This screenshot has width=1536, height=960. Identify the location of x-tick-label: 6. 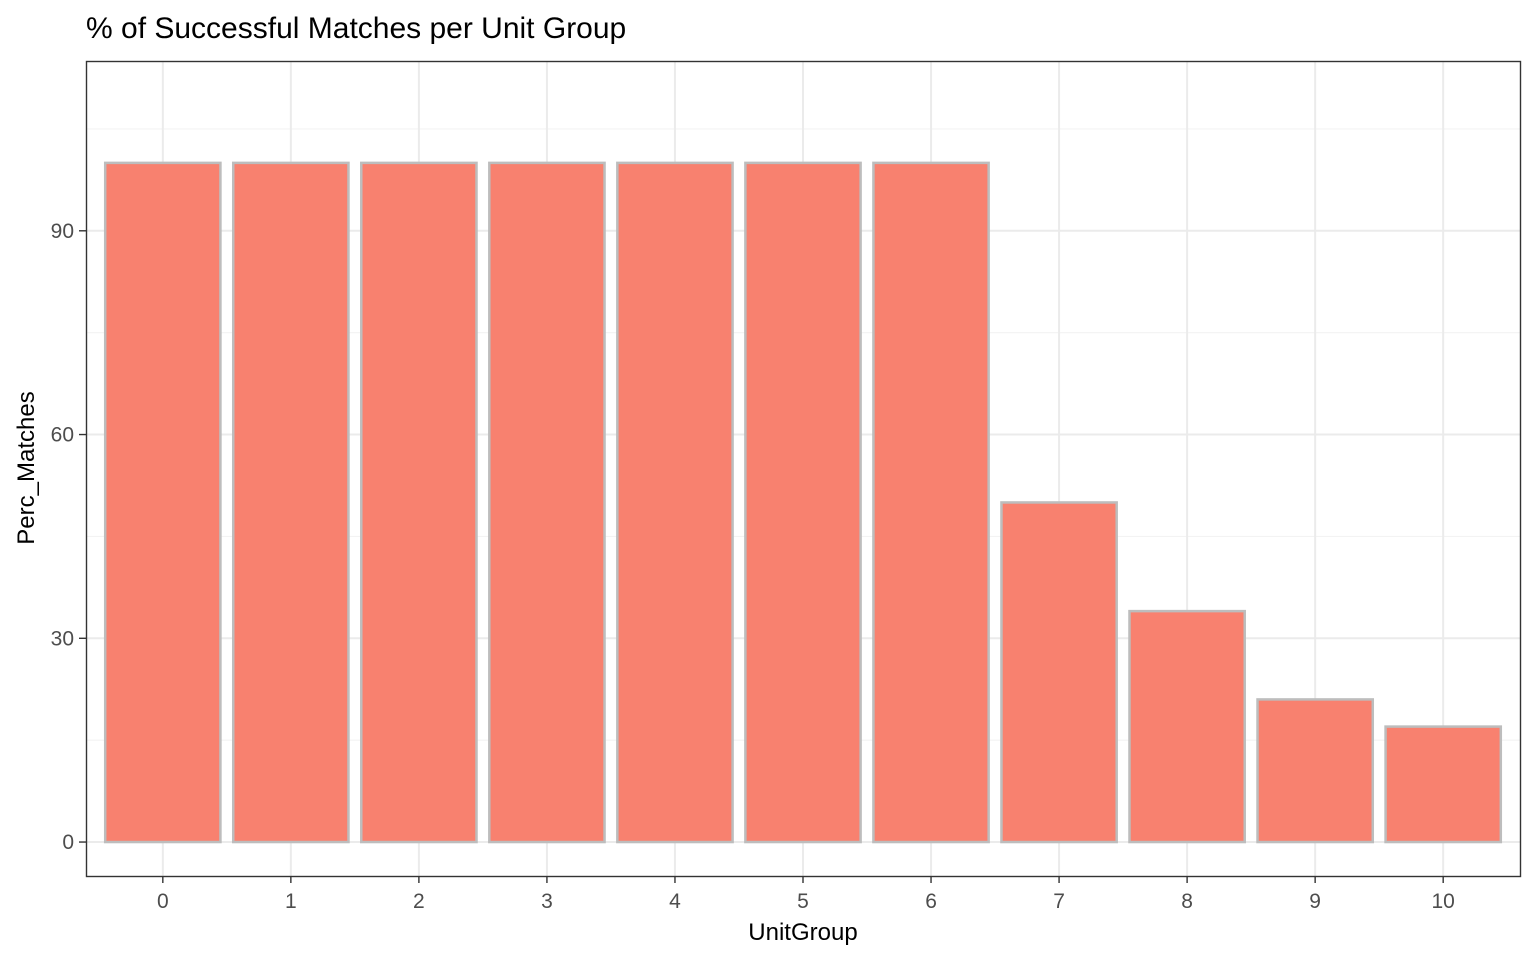
(931, 901).